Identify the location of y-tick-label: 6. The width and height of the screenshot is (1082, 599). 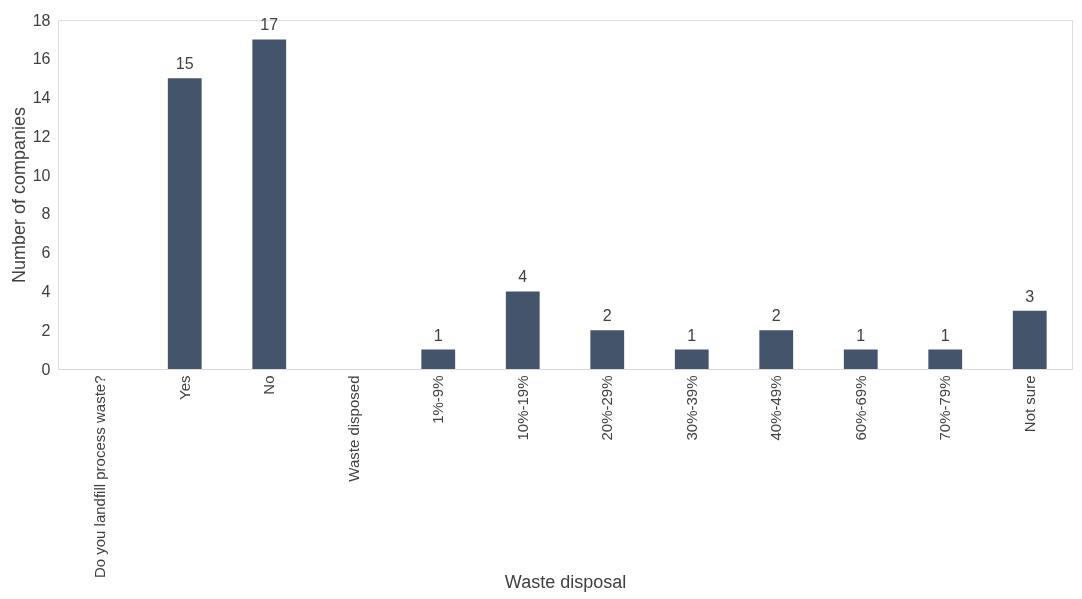
(46, 253).